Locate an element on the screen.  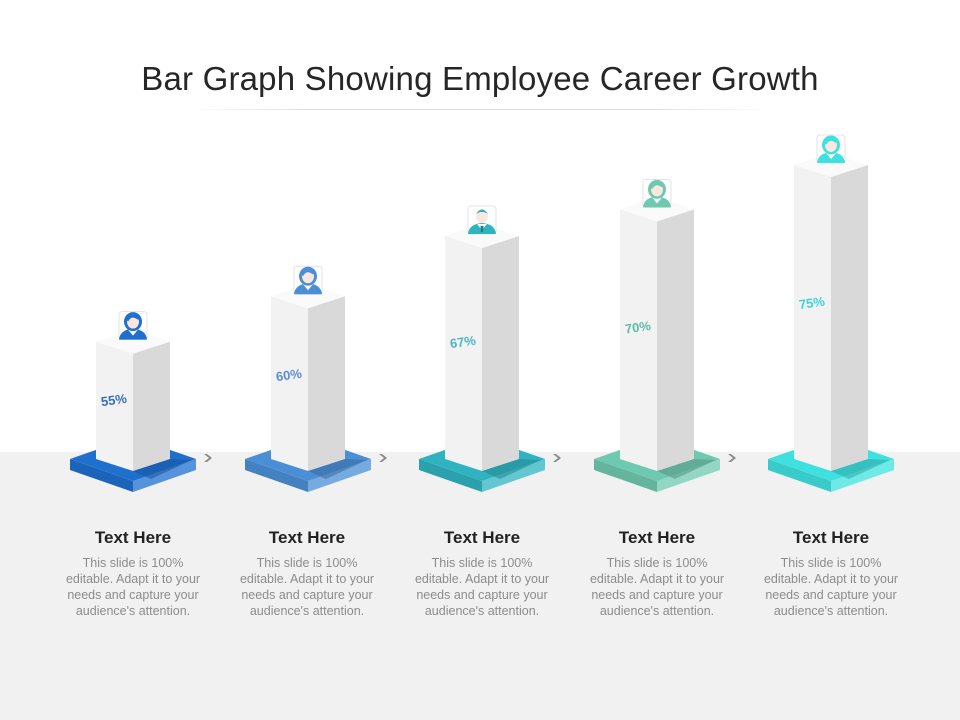
value-label: 67% is located at coordinates (463, 342).